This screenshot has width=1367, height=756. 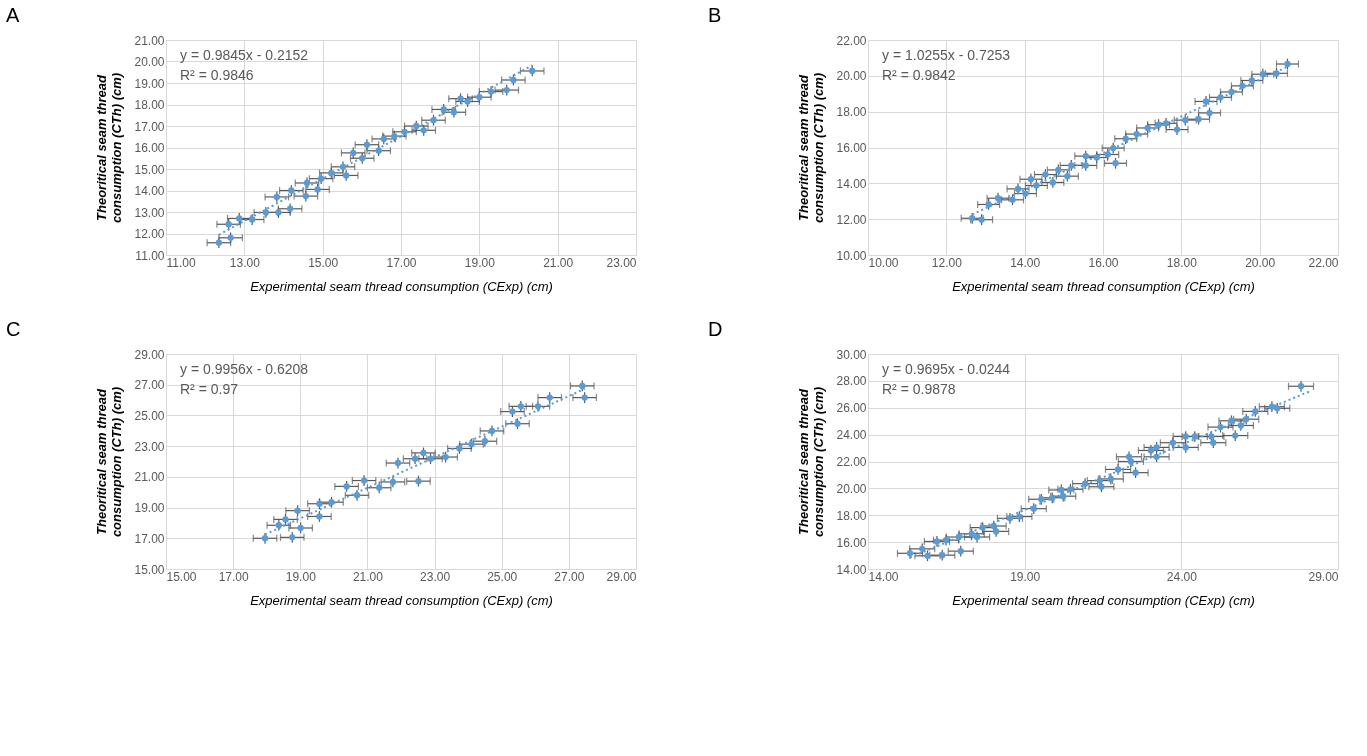 I want to click on y-tick-label: 15.00, so click(x=149, y=169).